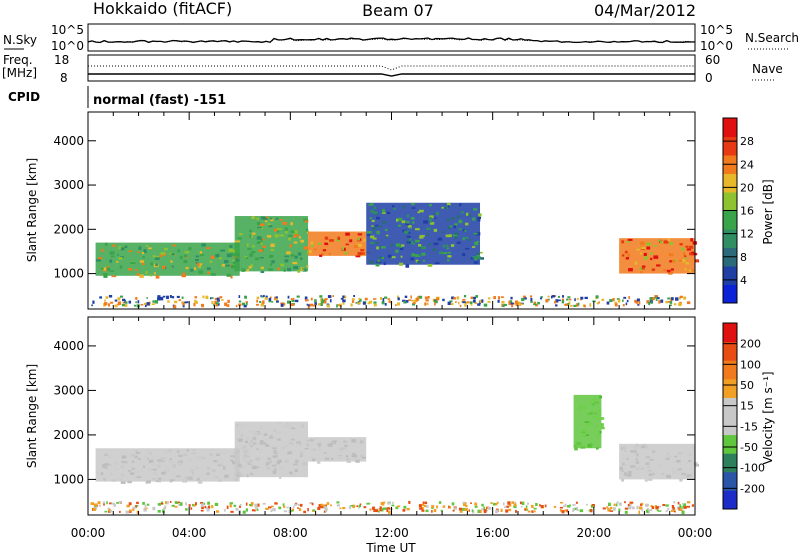  What do you see at coordinates (767, 69) in the screenshot?
I see `nave-label: Nave` at bounding box center [767, 69].